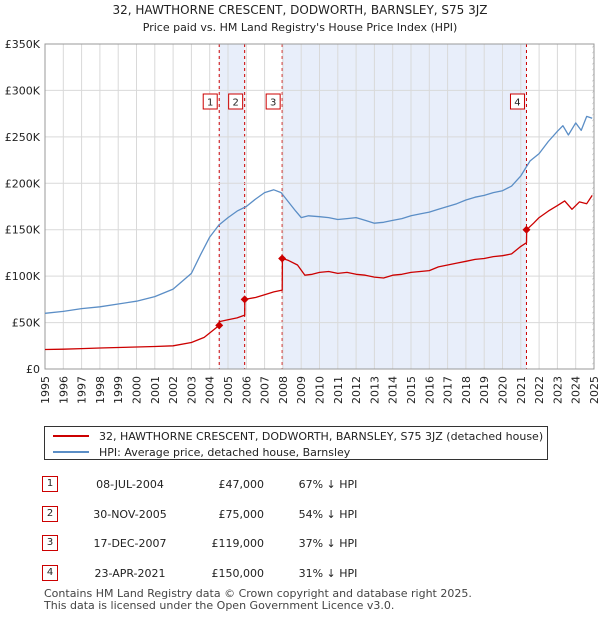 The image size is (600, 620). What do you see at coordinates (210, 390) in the screenshot?
I see `x-tick-label: 2004` at bounding box center [210, 390].